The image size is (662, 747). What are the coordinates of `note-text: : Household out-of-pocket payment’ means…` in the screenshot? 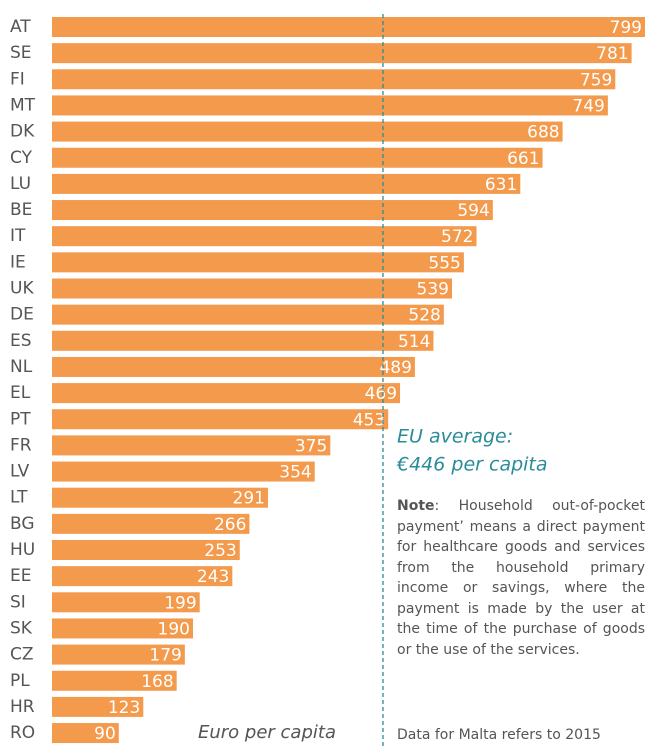 It's located at (521, 578).